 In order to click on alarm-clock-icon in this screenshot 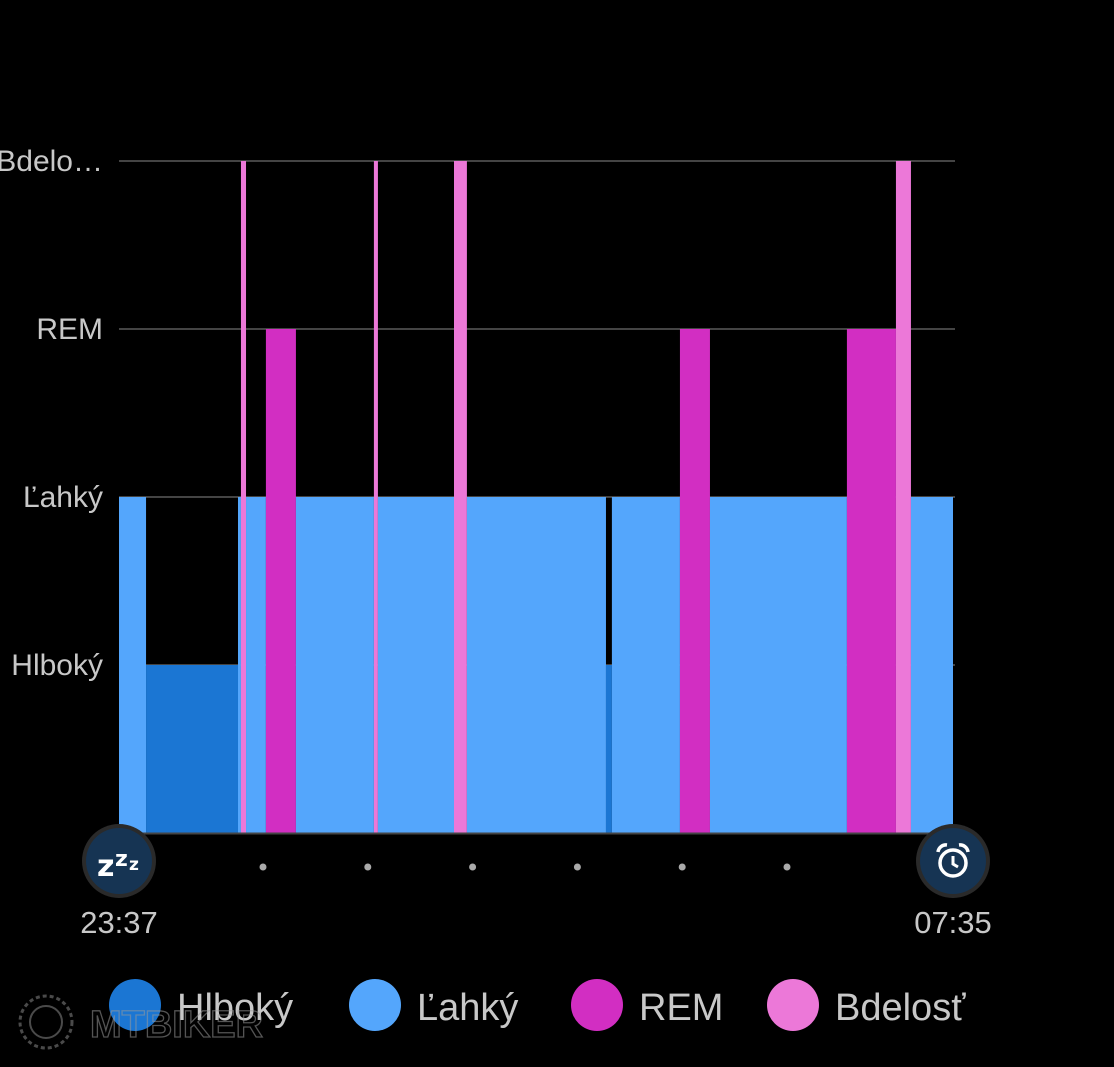, I will do `click(953, 861)`.